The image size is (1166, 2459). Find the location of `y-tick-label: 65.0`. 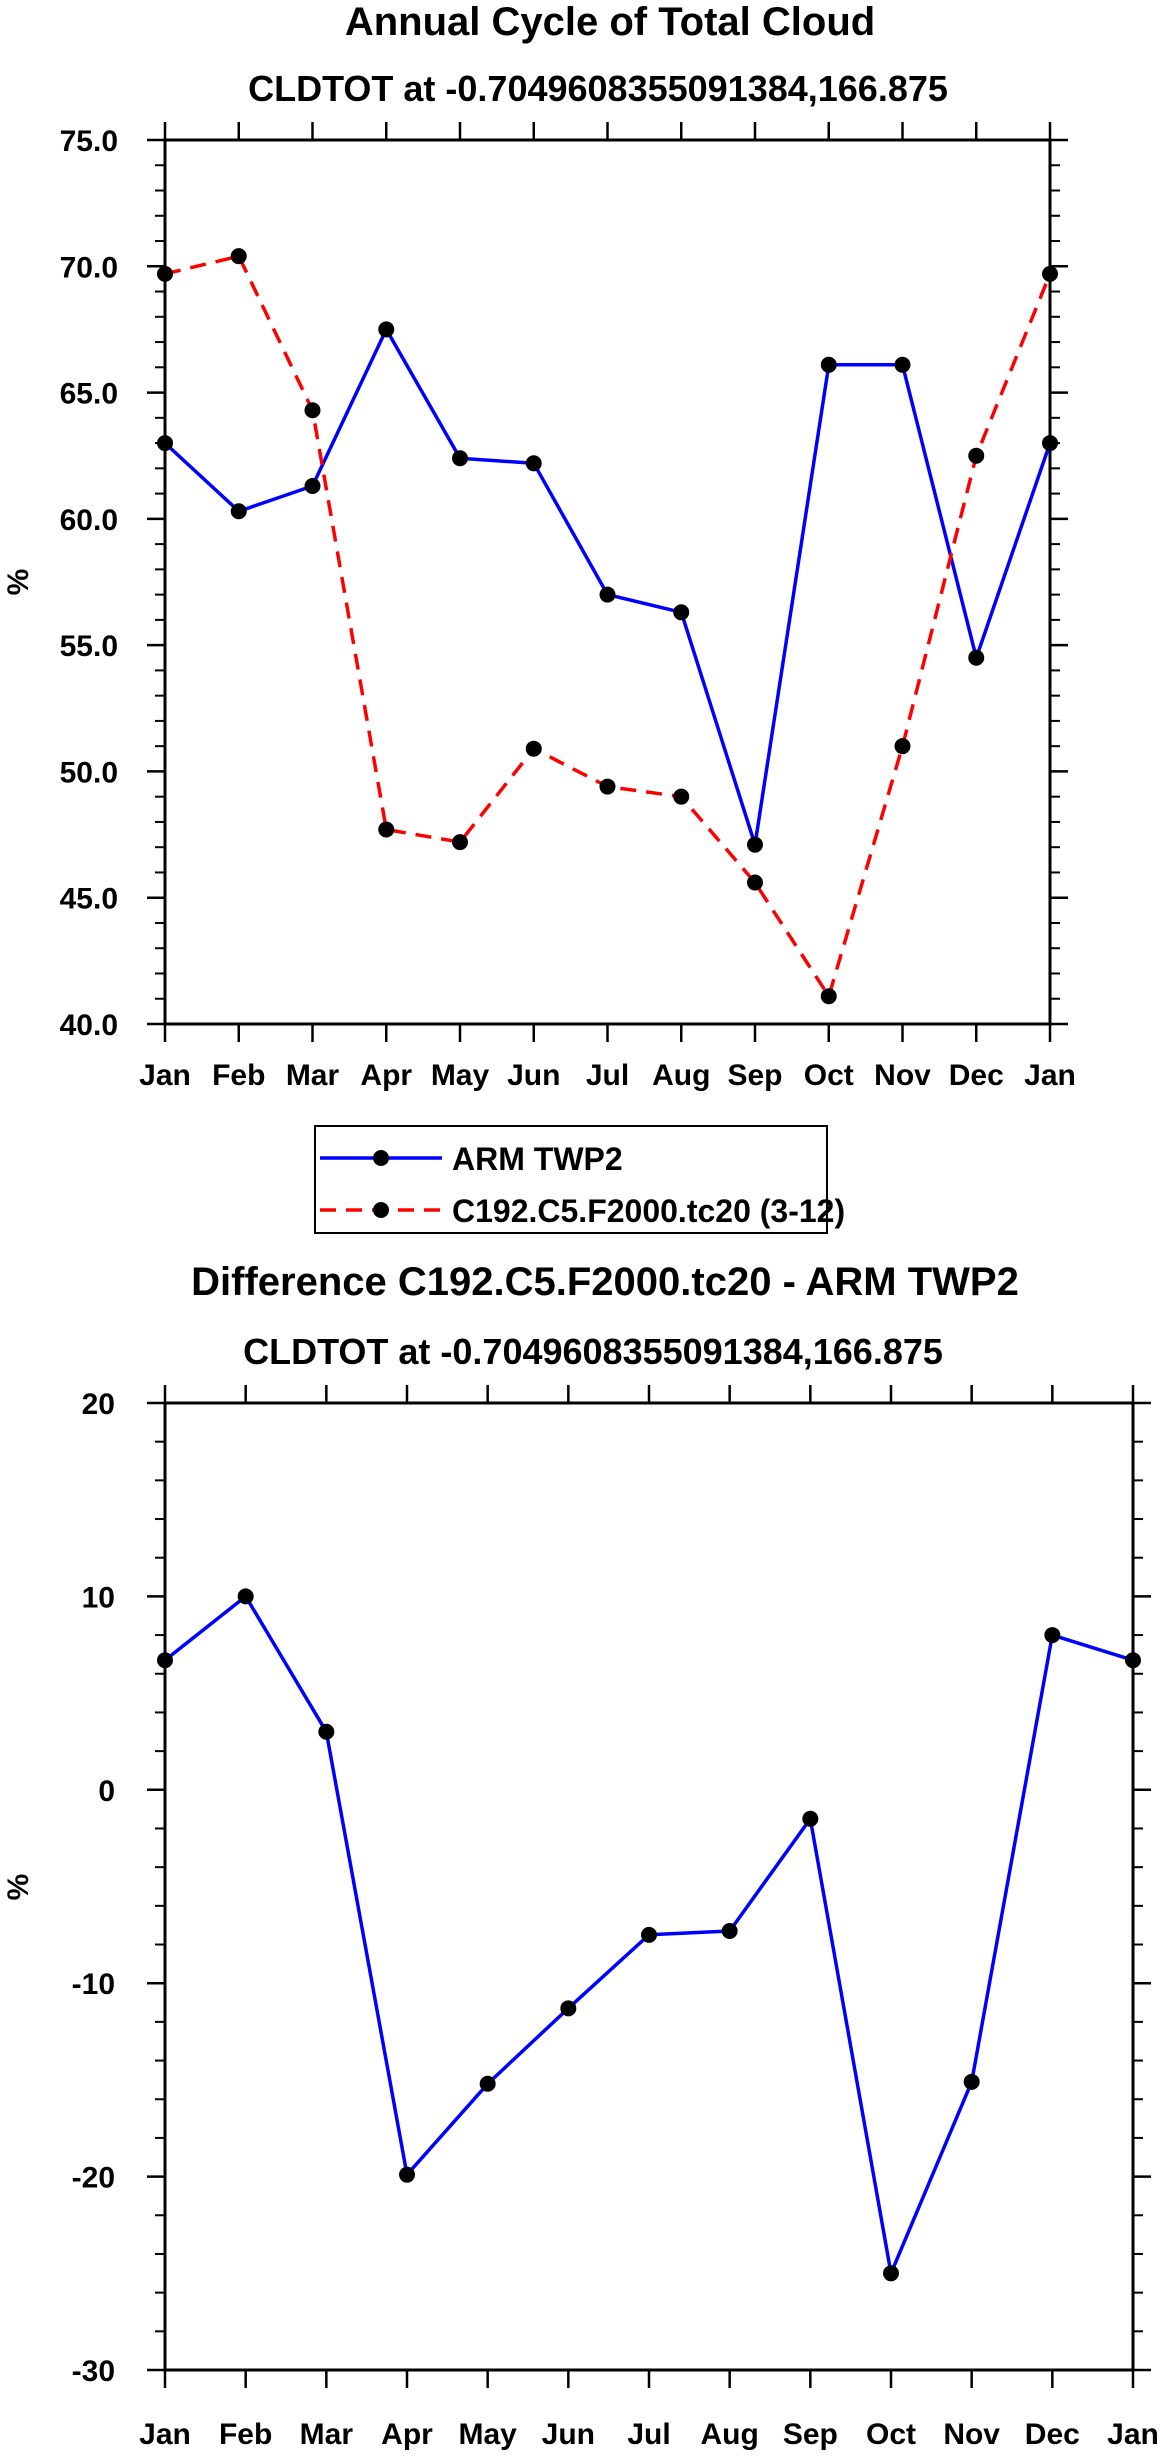

y-tick-label: 65.0 is located at coordinates (89, 394).